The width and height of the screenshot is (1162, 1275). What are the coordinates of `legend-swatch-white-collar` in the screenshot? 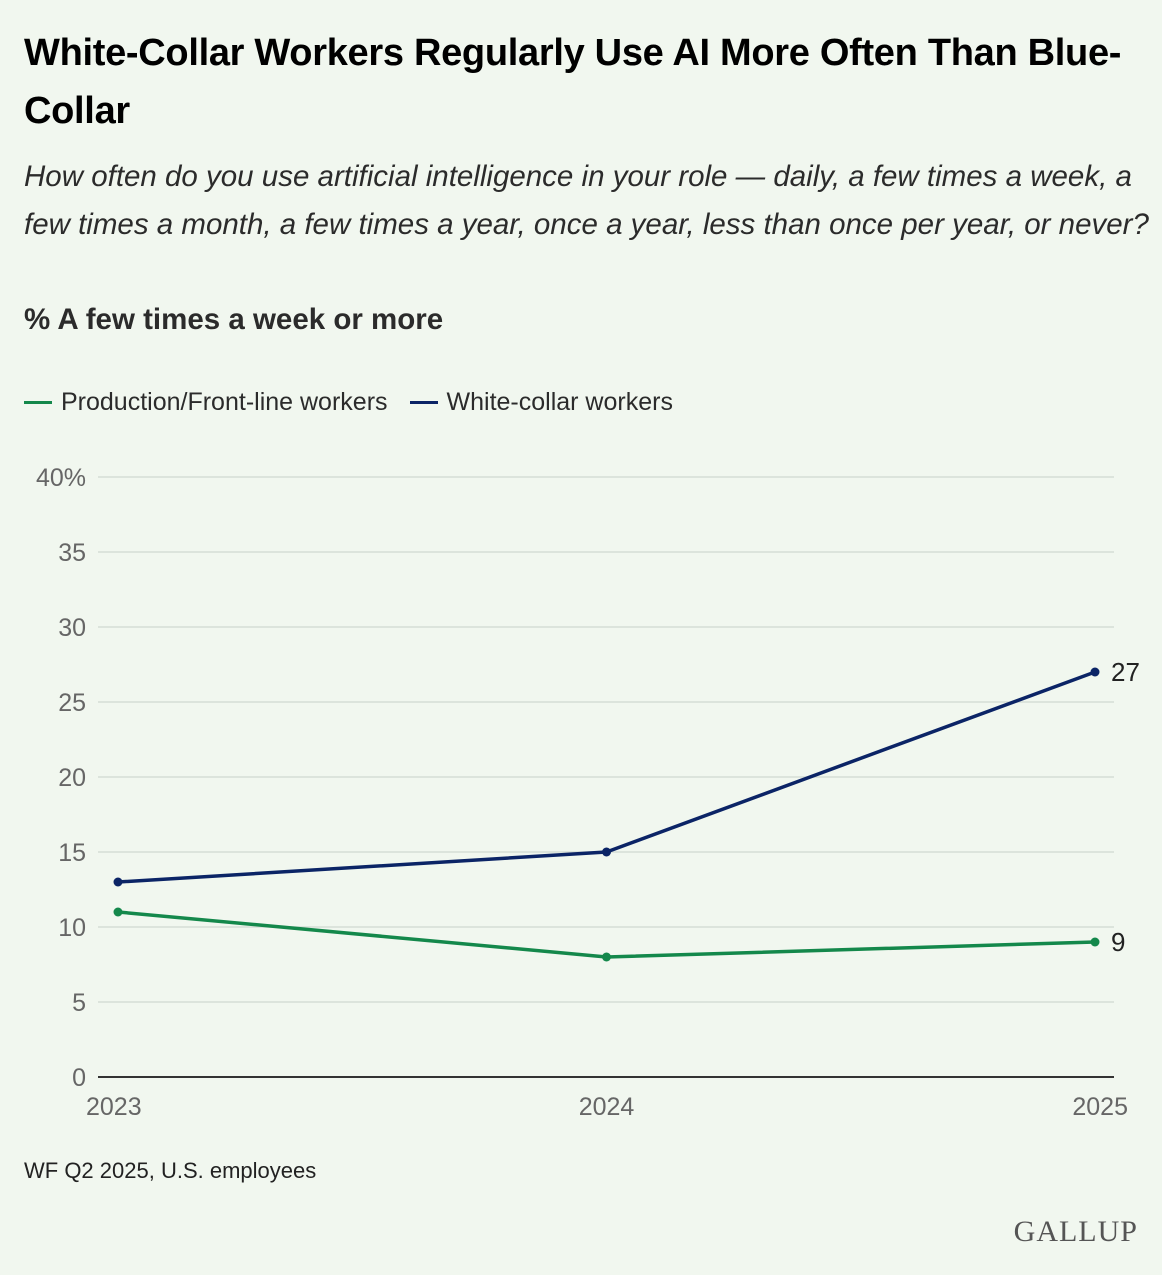 It's located at (423, 402).